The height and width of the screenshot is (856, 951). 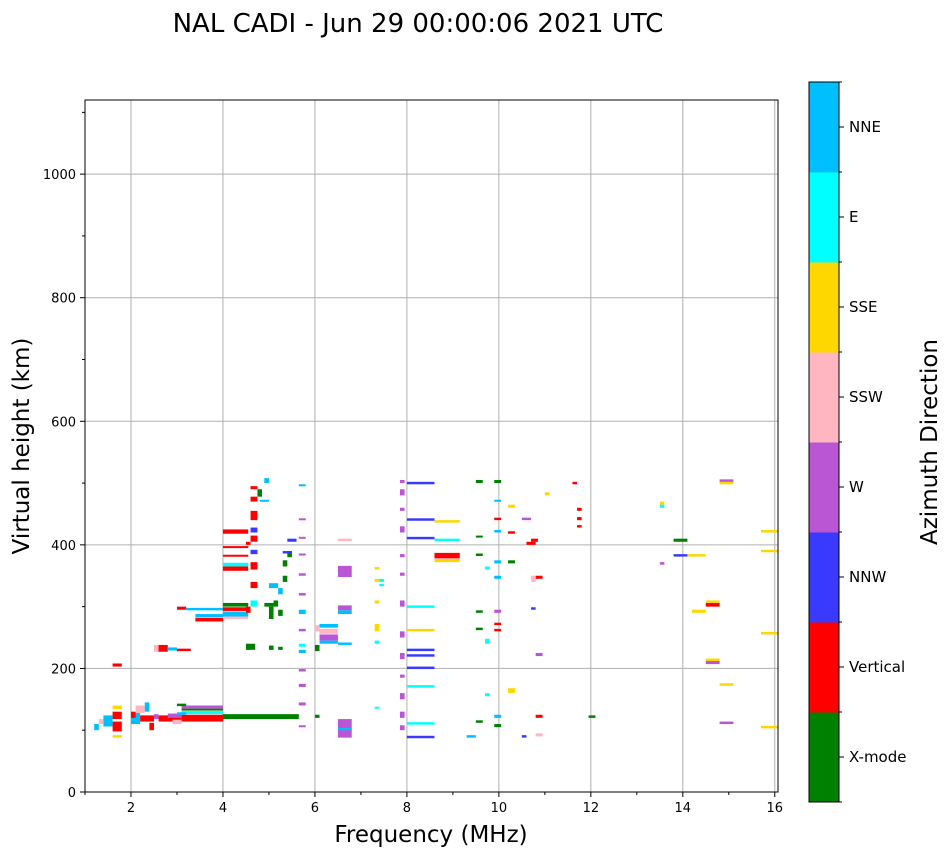 What do you see at coordinates (64, 456) in the screenshot?
I see `y-axis-ticks: 0 200 400 600 800 1000` at bounding box center [64, 456].